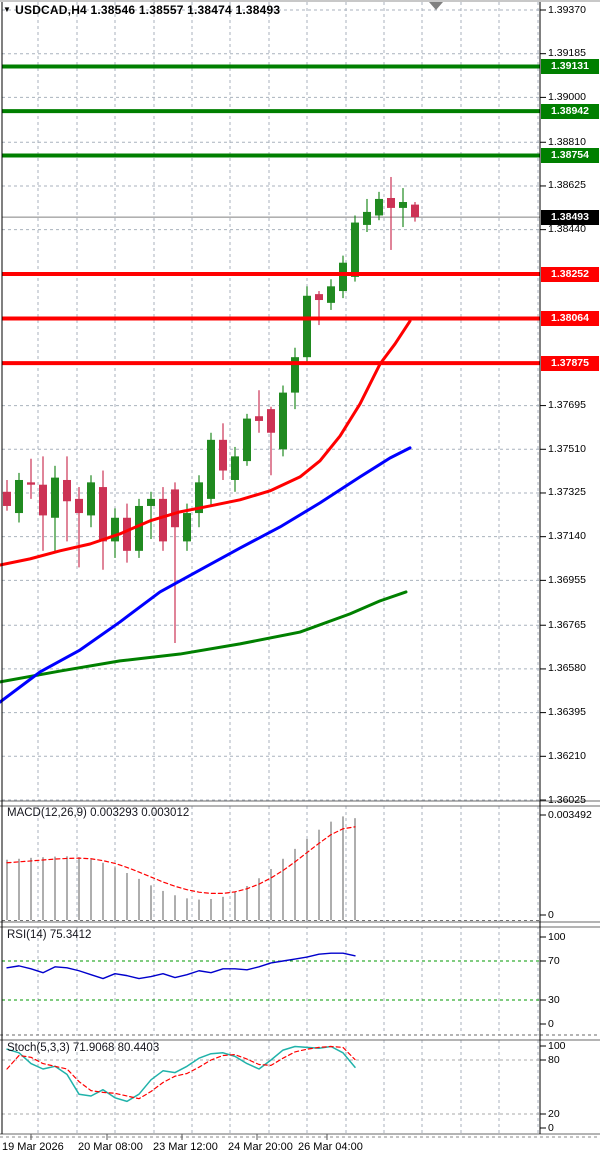  I want to click on macd-value-signal: 0.003012, so click(165, 813).